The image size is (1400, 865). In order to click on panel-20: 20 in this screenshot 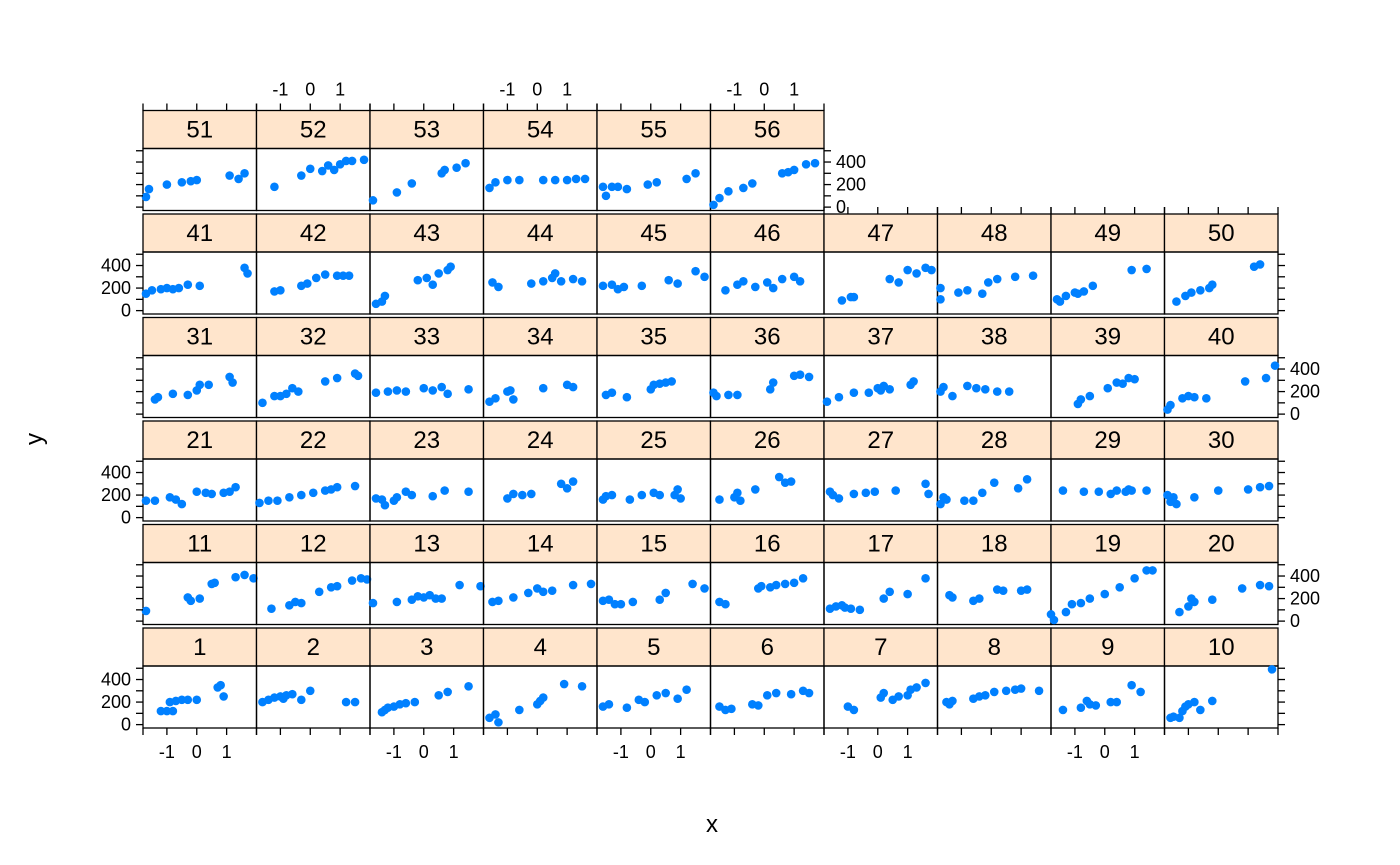, I will do `click(1221, 574)`.